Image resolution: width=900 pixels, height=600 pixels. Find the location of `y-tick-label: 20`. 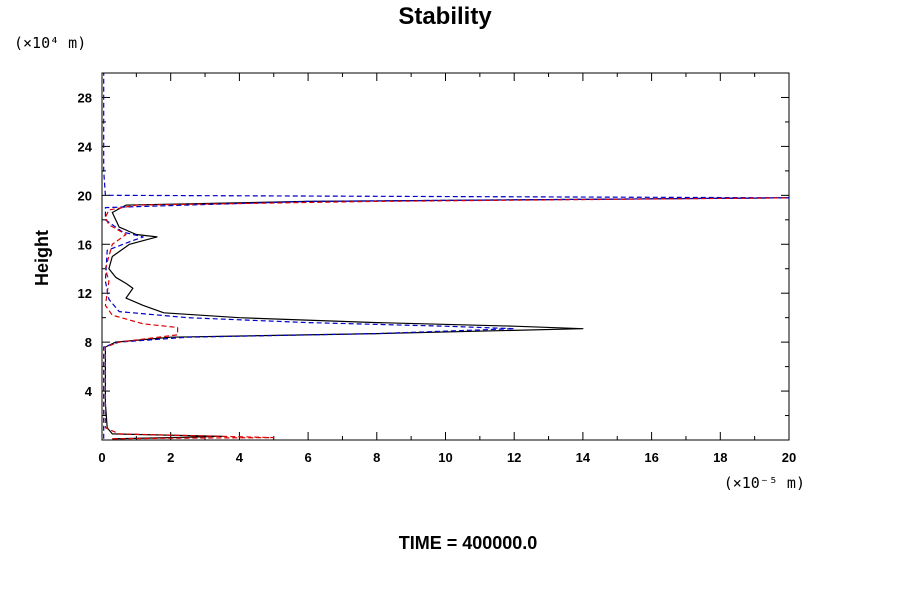

y-tick-label: 20 is located at coordinates (85, 195).